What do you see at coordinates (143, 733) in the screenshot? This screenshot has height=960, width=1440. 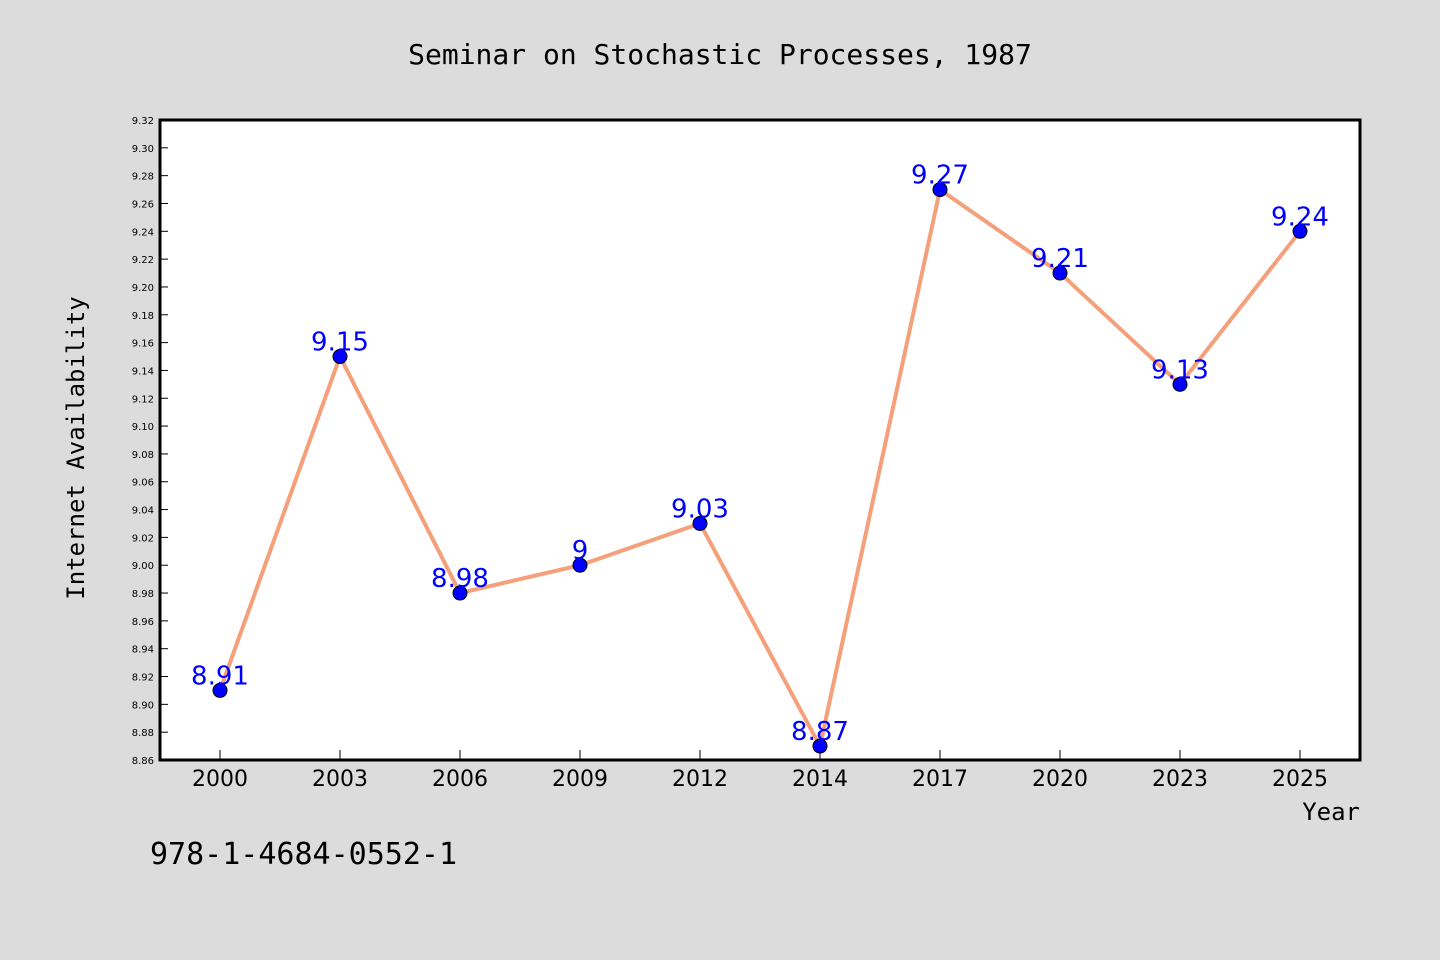 I see `y-tick-label: 8.88` at bounding box center [143, 733].